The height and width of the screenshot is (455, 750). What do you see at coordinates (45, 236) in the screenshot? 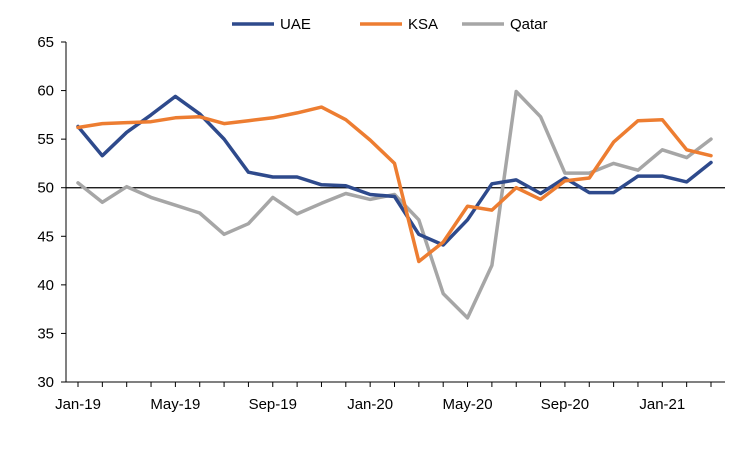
I see `y-tick-label: 45` at bounding box center [45, 236].